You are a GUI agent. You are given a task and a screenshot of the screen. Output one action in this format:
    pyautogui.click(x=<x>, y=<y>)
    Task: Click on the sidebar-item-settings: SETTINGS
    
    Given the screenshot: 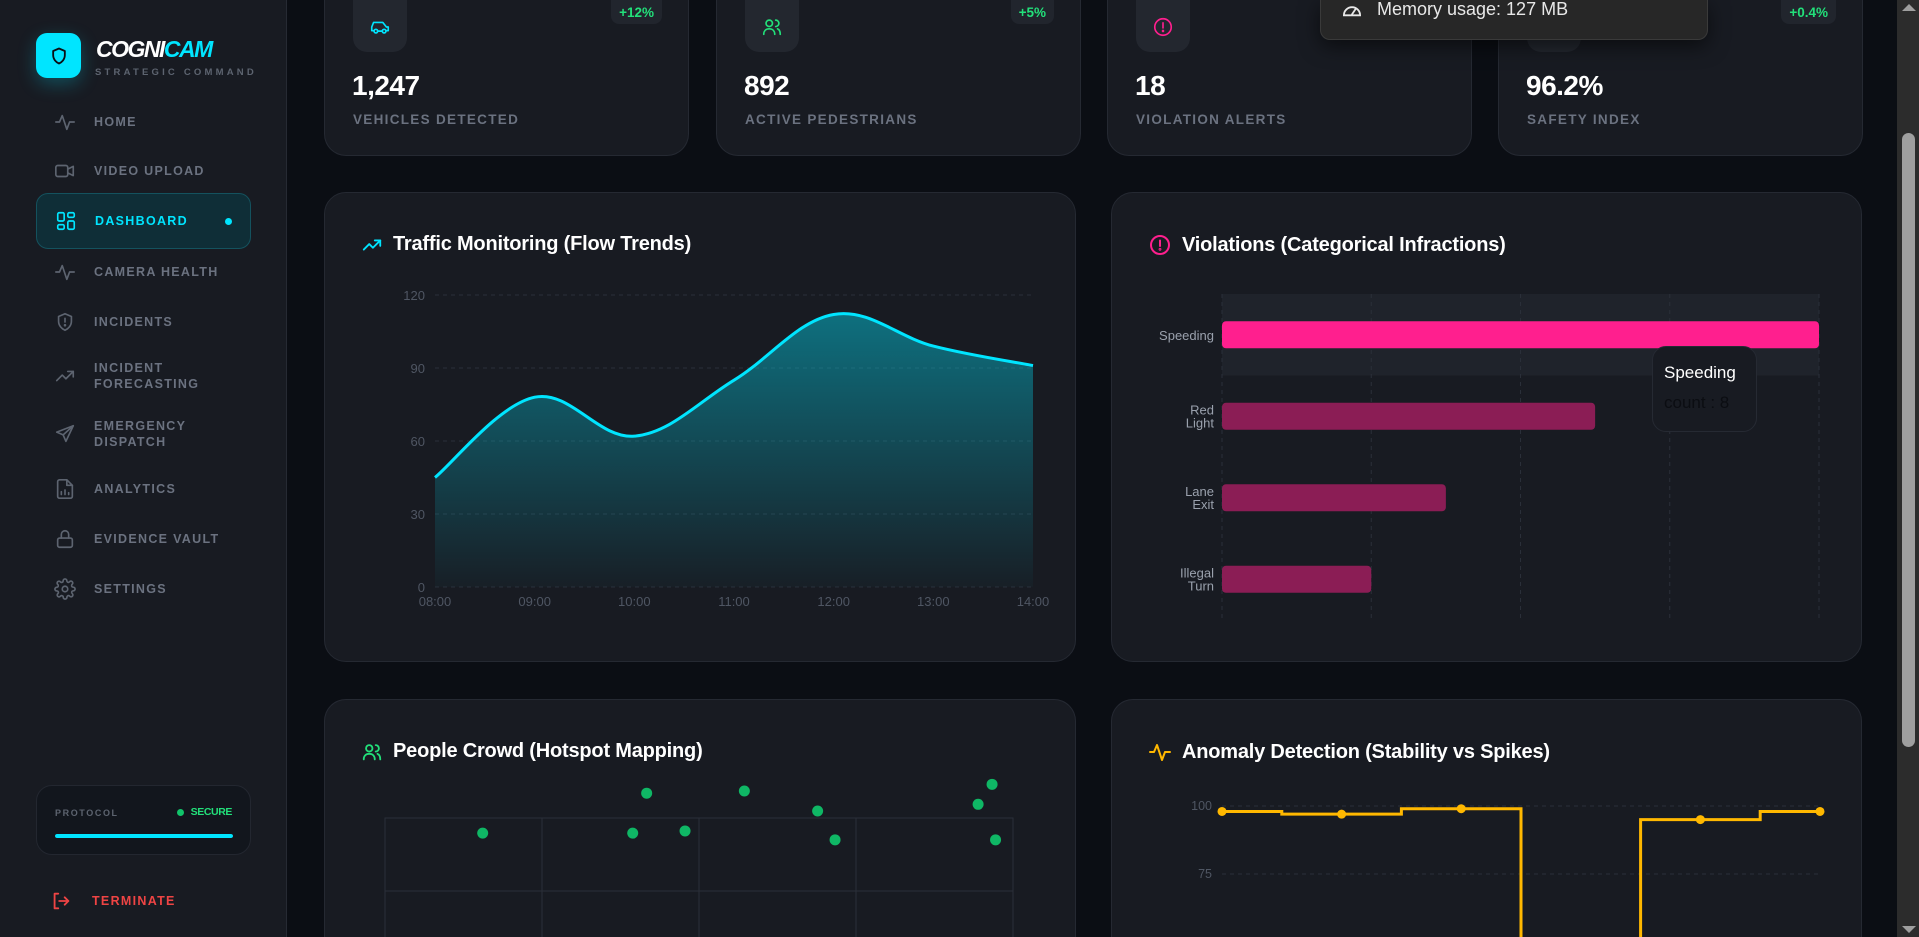 What is the action you would take?
    pyautogui.click(x=143, y=589)
    